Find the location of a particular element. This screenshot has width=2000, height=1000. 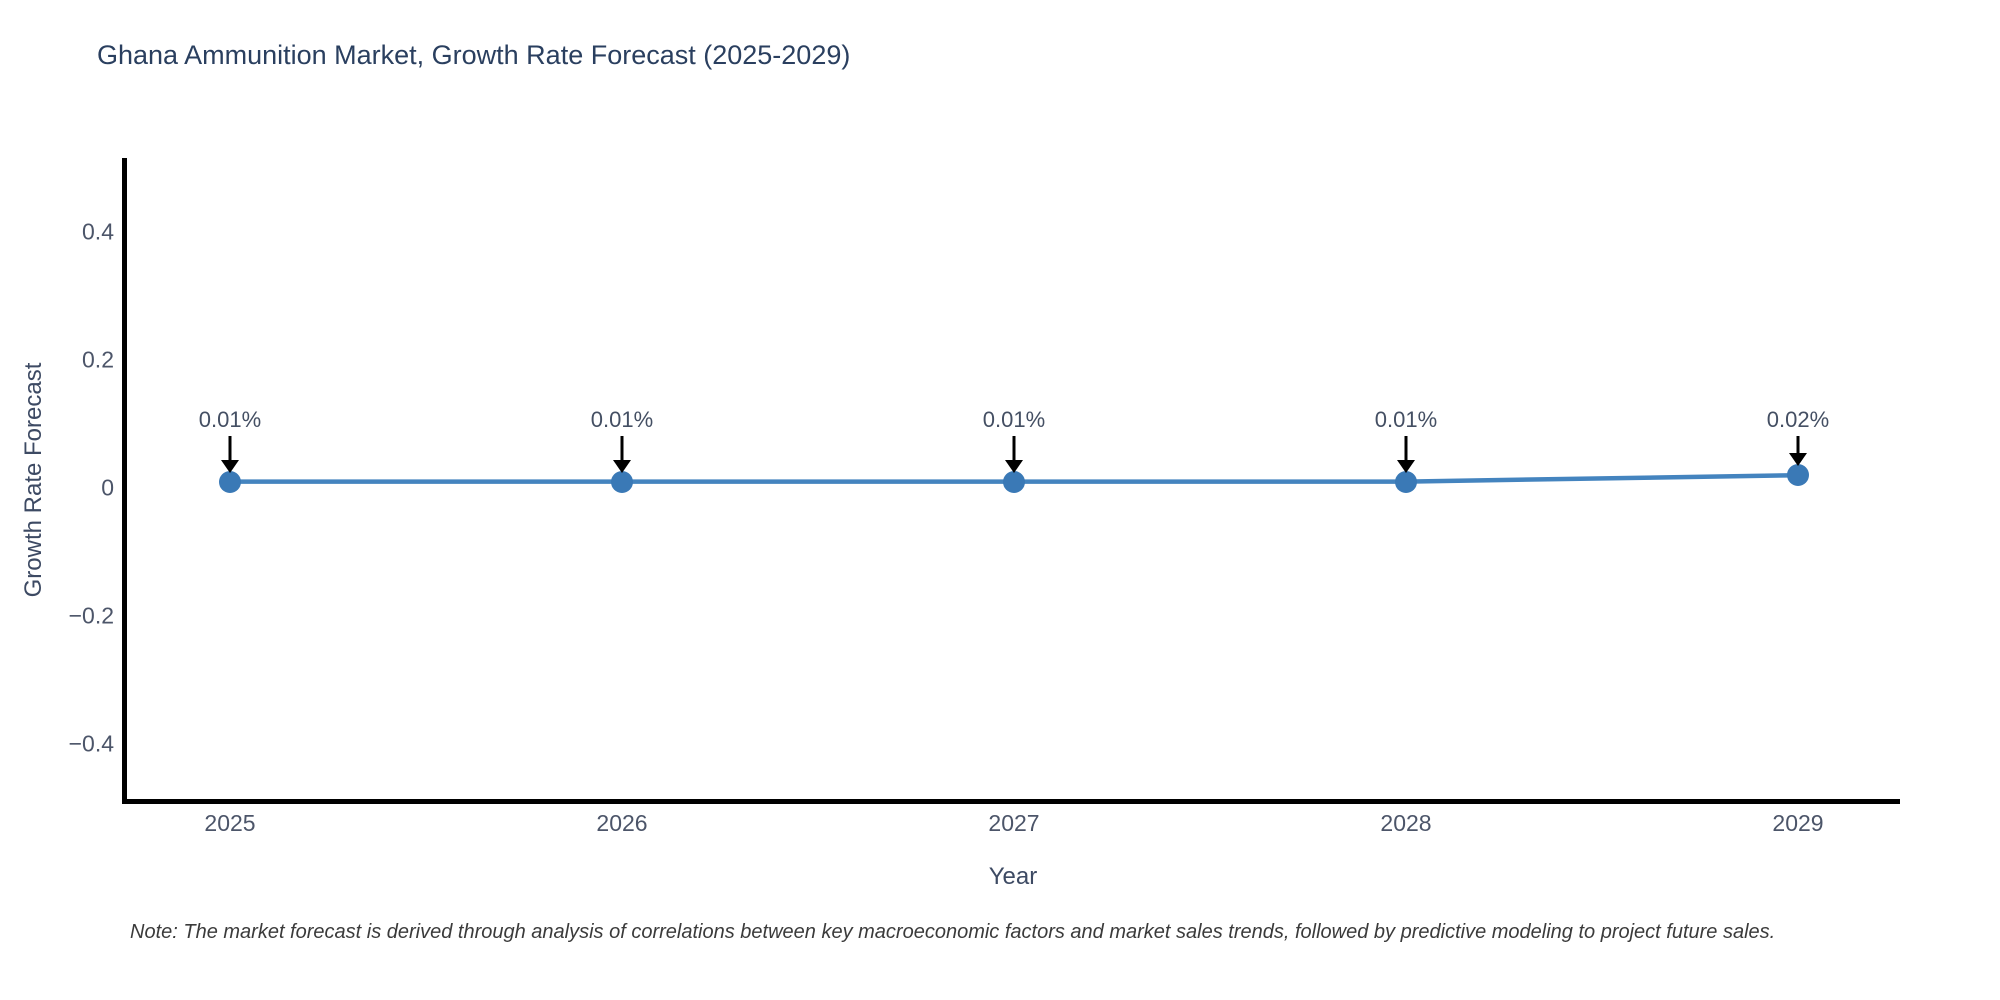

x-tick-label: 2025 is located at coordinates (230, 823).